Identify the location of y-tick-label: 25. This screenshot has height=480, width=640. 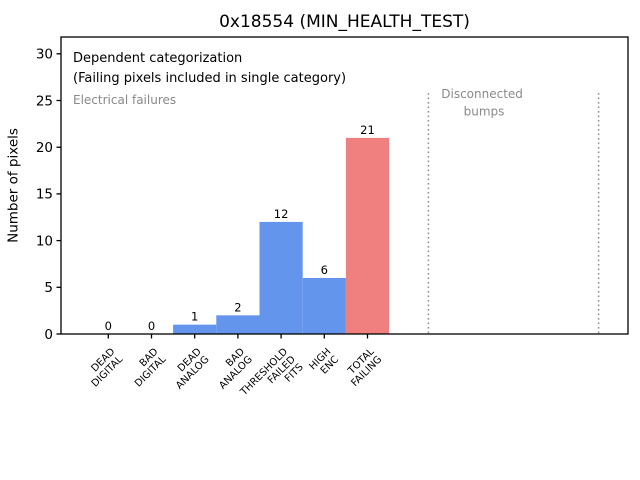
(44, 101).